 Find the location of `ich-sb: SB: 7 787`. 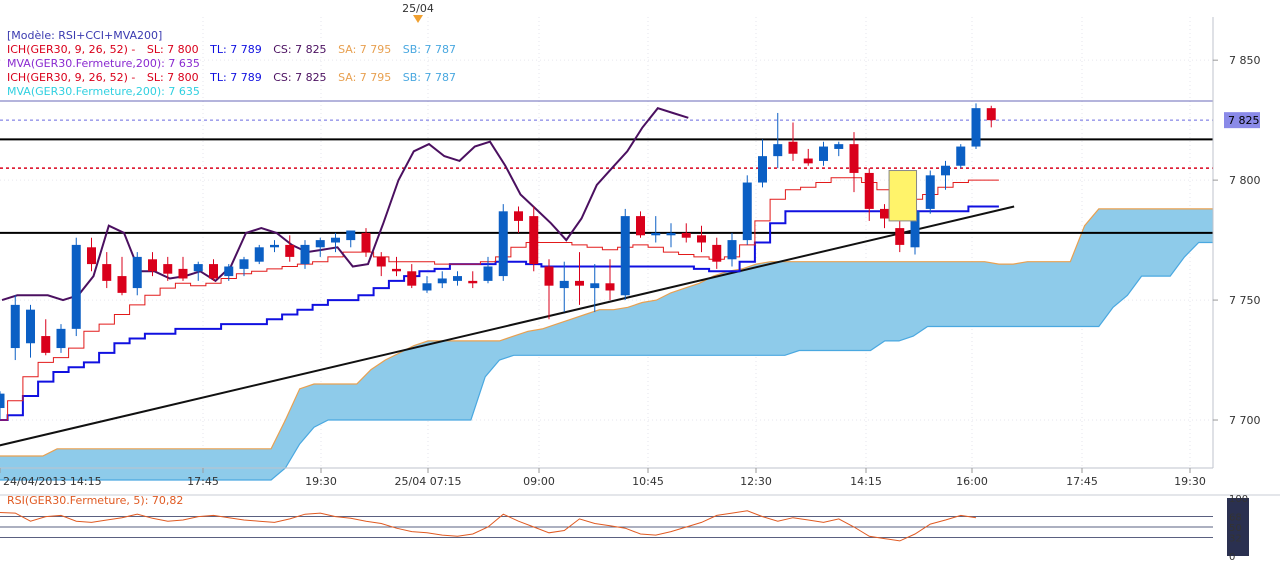

ich-sb: SB: 7 787 is located at coordinates (429, 77).